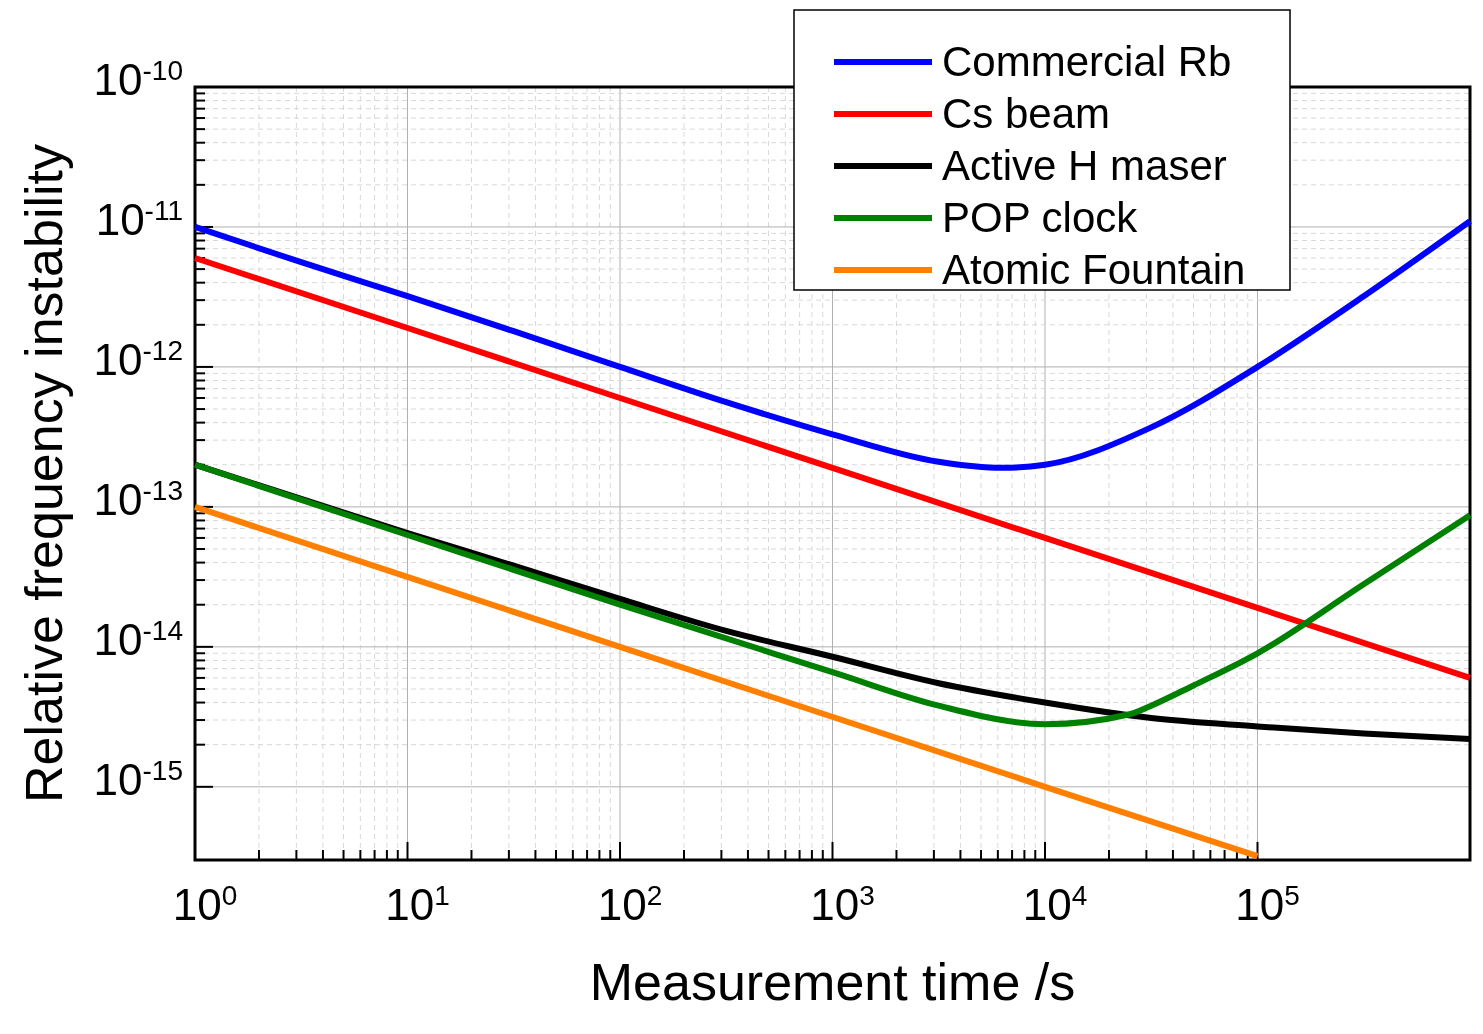  I want to click on legend-label: Cs beam, so click(1026, 113).